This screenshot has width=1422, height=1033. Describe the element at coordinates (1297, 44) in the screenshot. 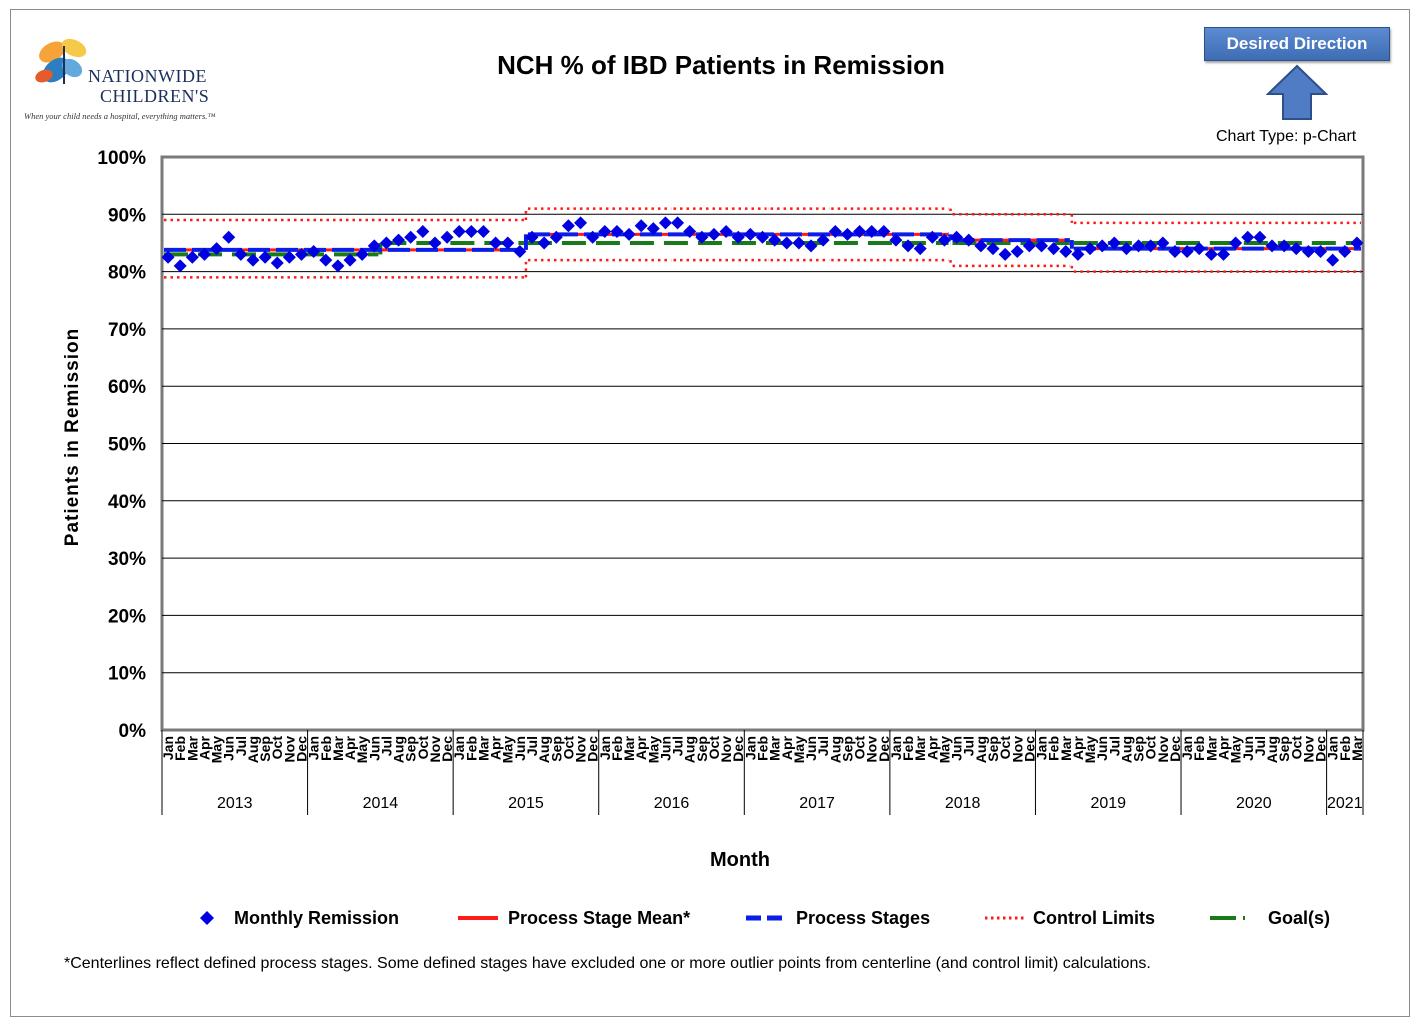

I see `desired-direction-button: Desired Direction` at that location.